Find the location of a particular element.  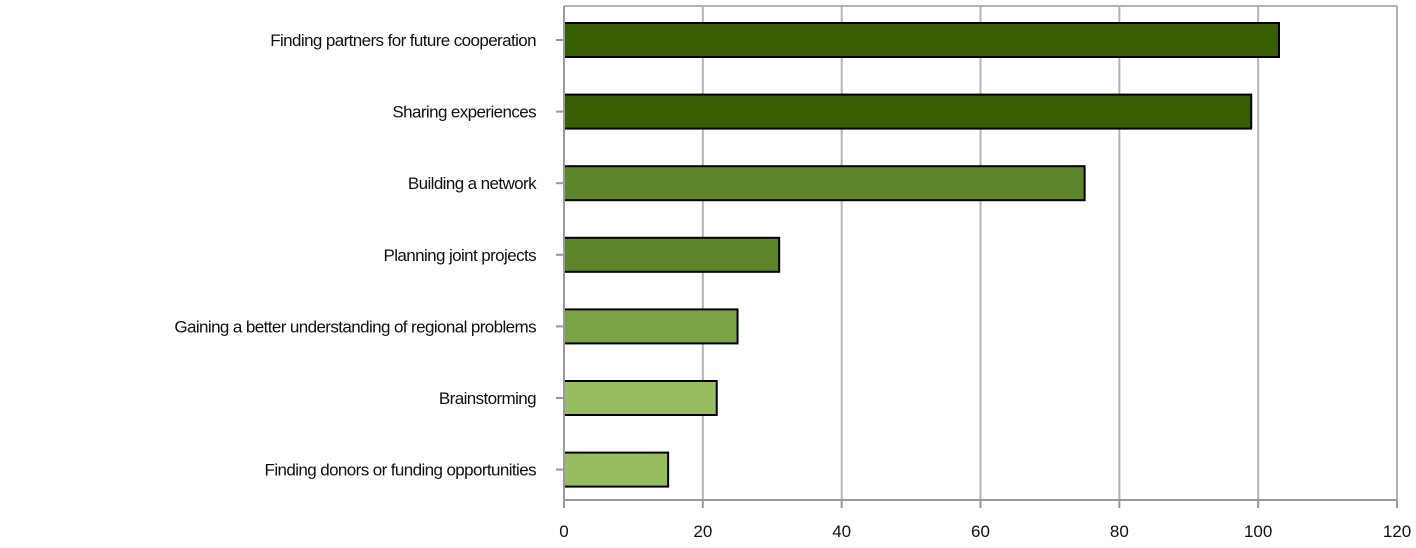

category-label: Brainstorming is located at coordinates (487, 398).